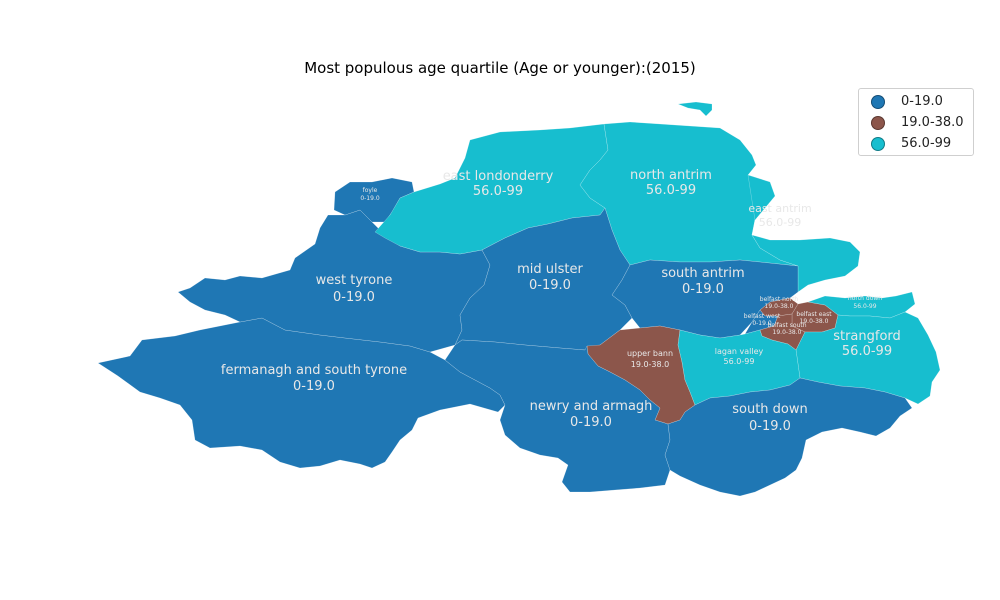 The width and height of the screenshot is (1000, 600). What do you see at coordinates (671, 183) in the screenshot?
I see `label-north-antrim: north antrim 56.0-99` at bounding box center [671, 183].